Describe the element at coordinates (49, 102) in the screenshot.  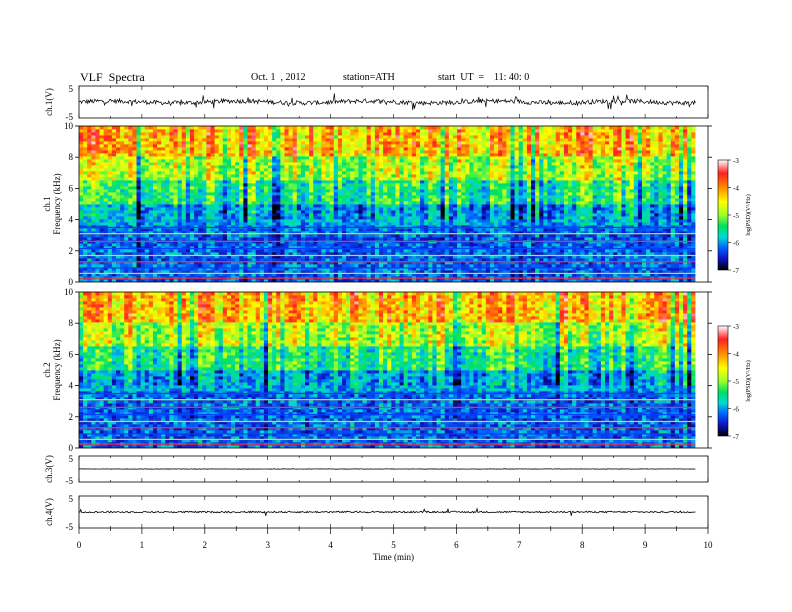
I see `y-axis-label: ch.1(V)` at that location.